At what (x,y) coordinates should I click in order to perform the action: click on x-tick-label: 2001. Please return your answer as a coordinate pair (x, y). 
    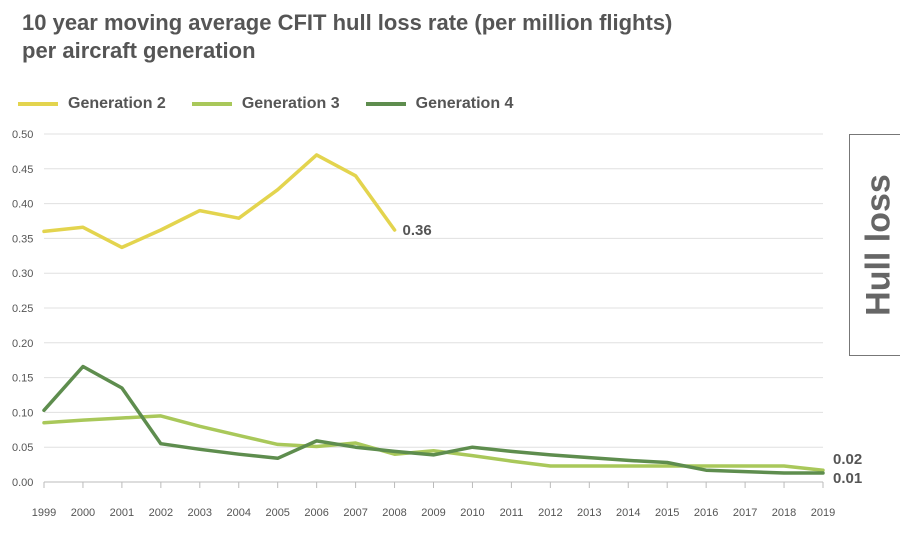
    Looking at the image, I should click on (122, 513).